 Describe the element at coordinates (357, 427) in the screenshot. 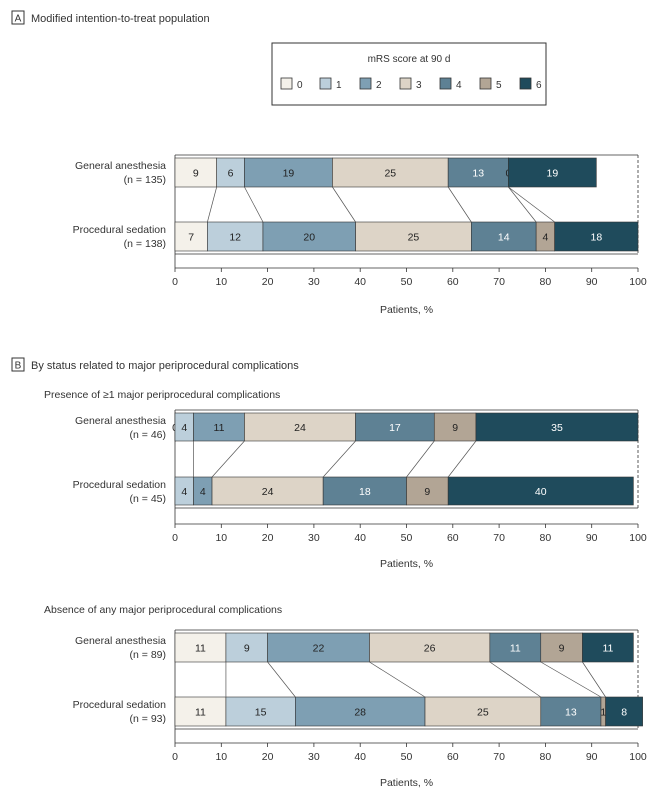

I see `bar-row-general-anesthesia: General anesthesia(n = 46)04112417935` at that location.